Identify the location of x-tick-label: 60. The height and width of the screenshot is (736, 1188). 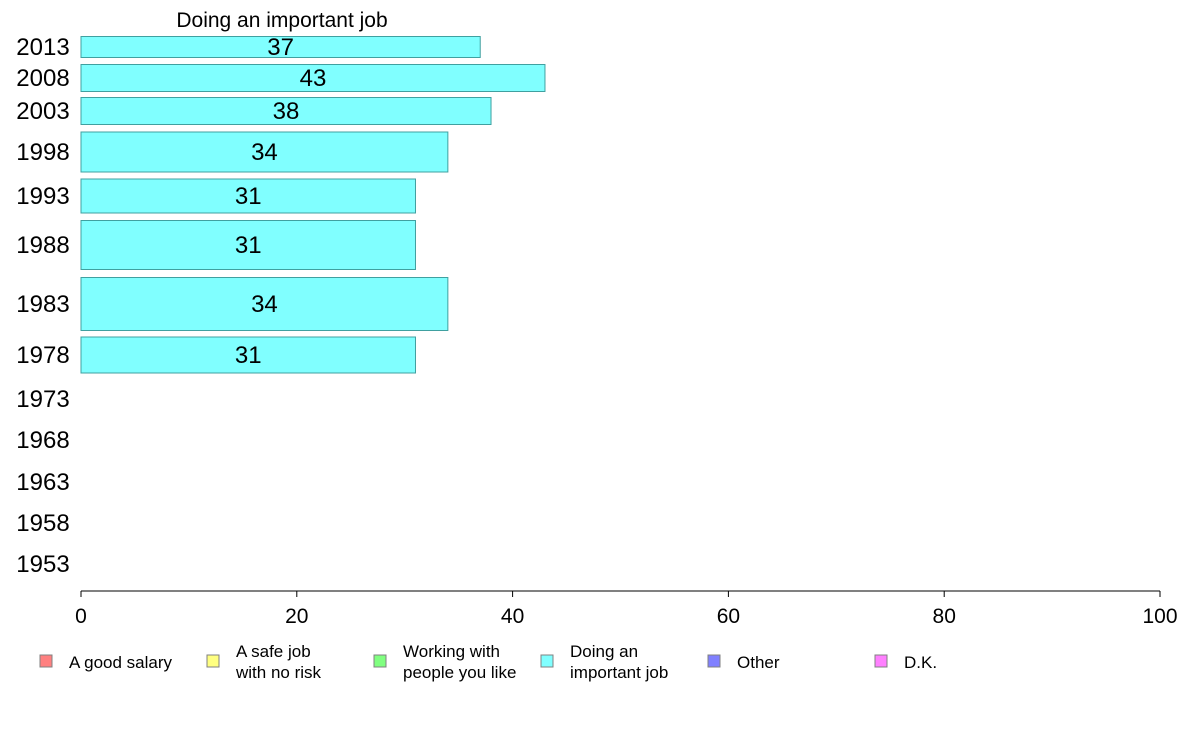
(728, 616).